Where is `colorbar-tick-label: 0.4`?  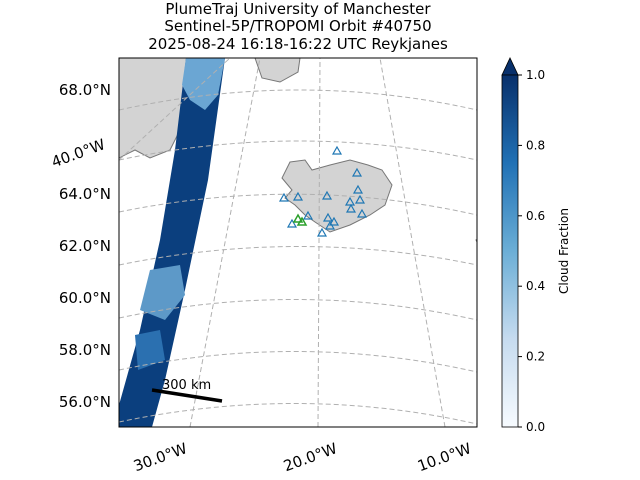
colorbar-tick-label: 0.4 is located at coordinates (535, 286).